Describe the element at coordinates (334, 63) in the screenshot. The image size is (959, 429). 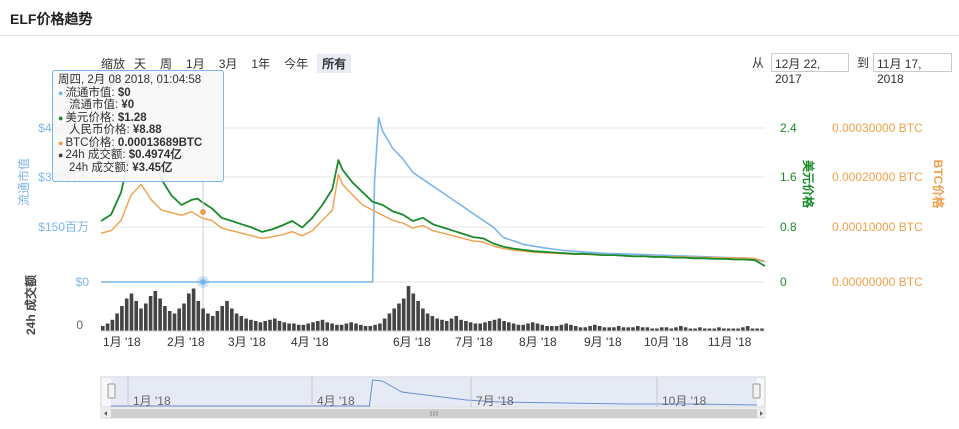
I see `zoom-button-all: 所有` at that location.